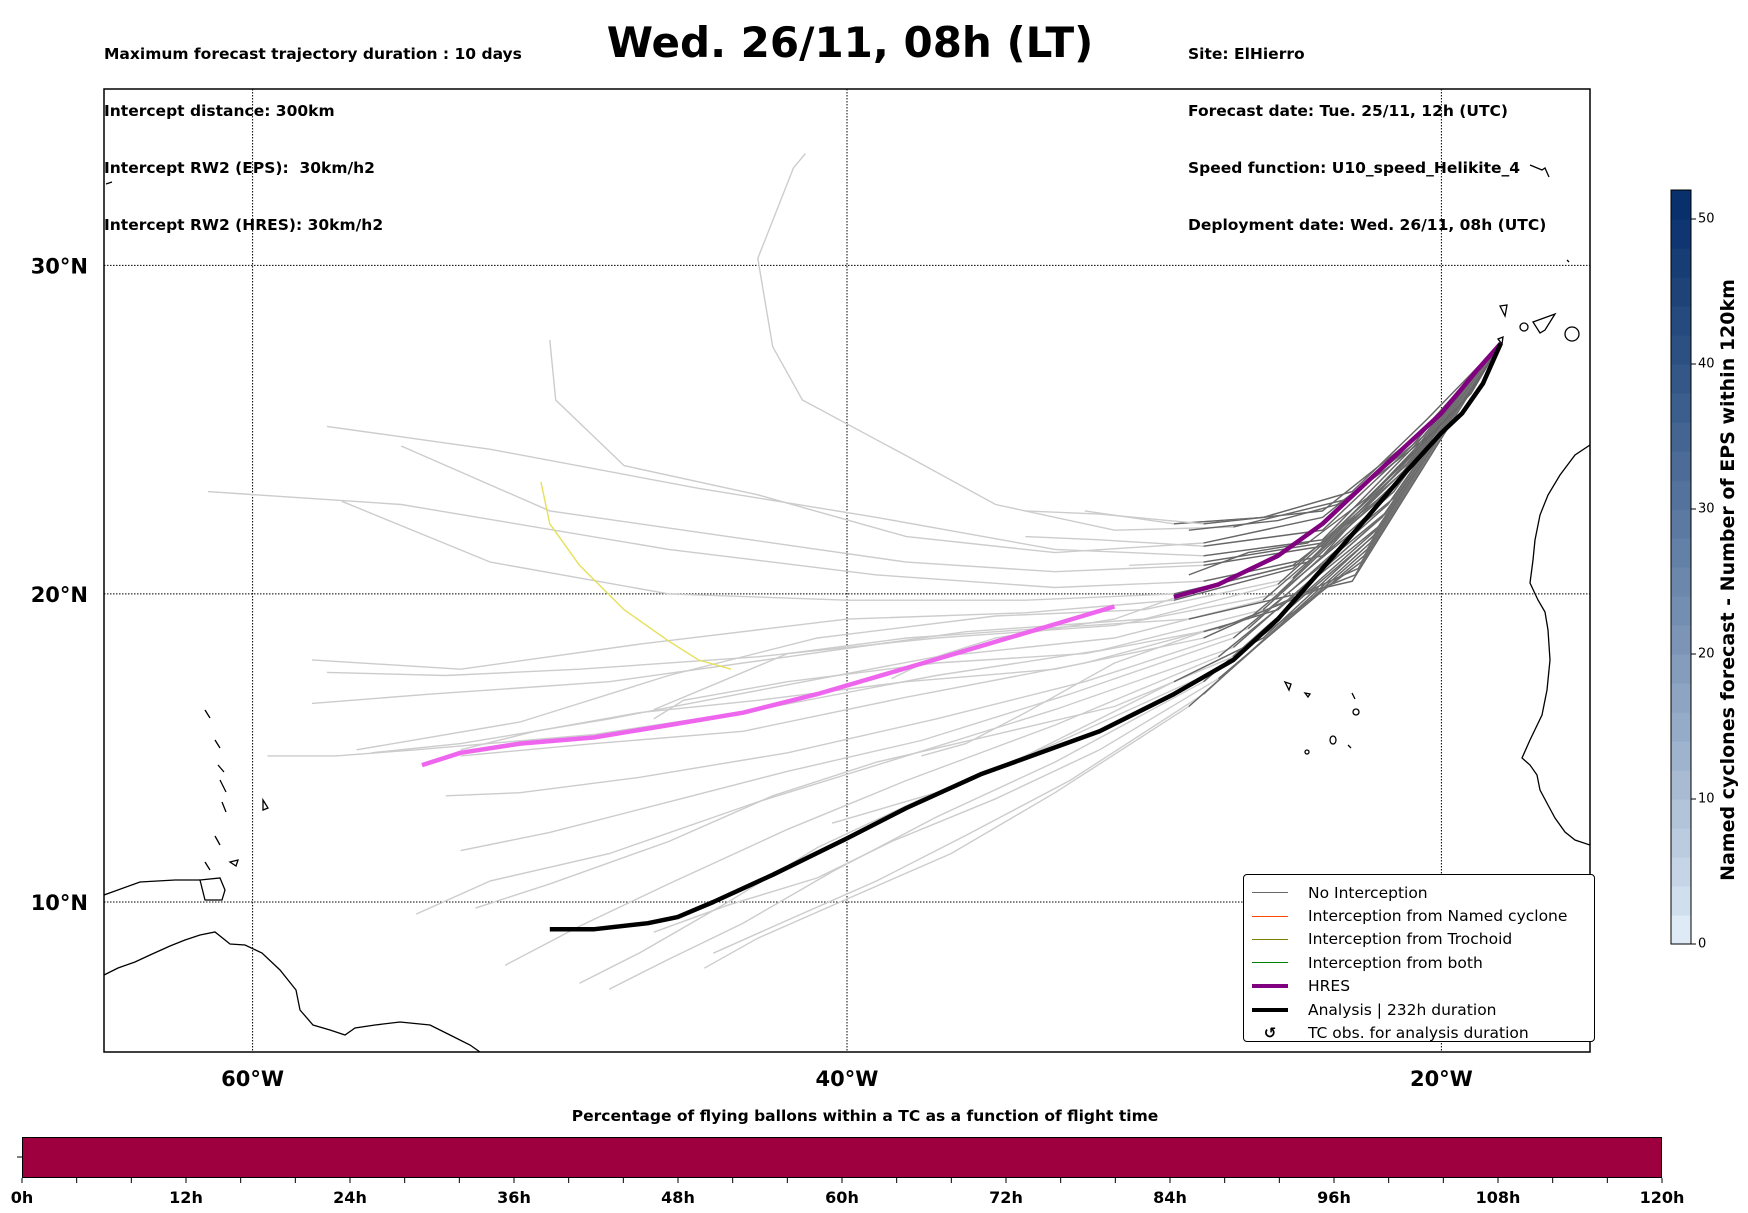  I want to click on legend-item-analysis: Analysis | 232h duration, so click(1419, 1009).